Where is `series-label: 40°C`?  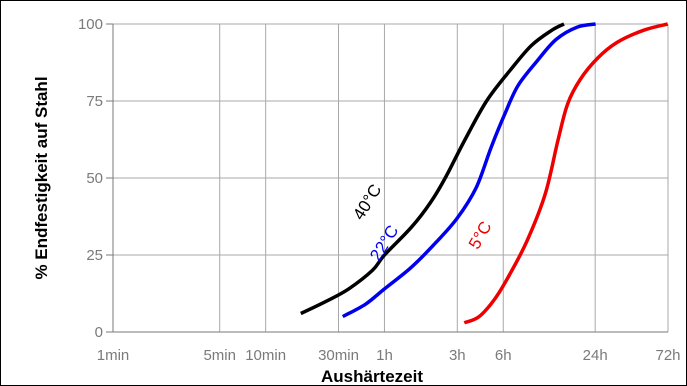
series-label: 40°C is located at coordinates (367, 202).